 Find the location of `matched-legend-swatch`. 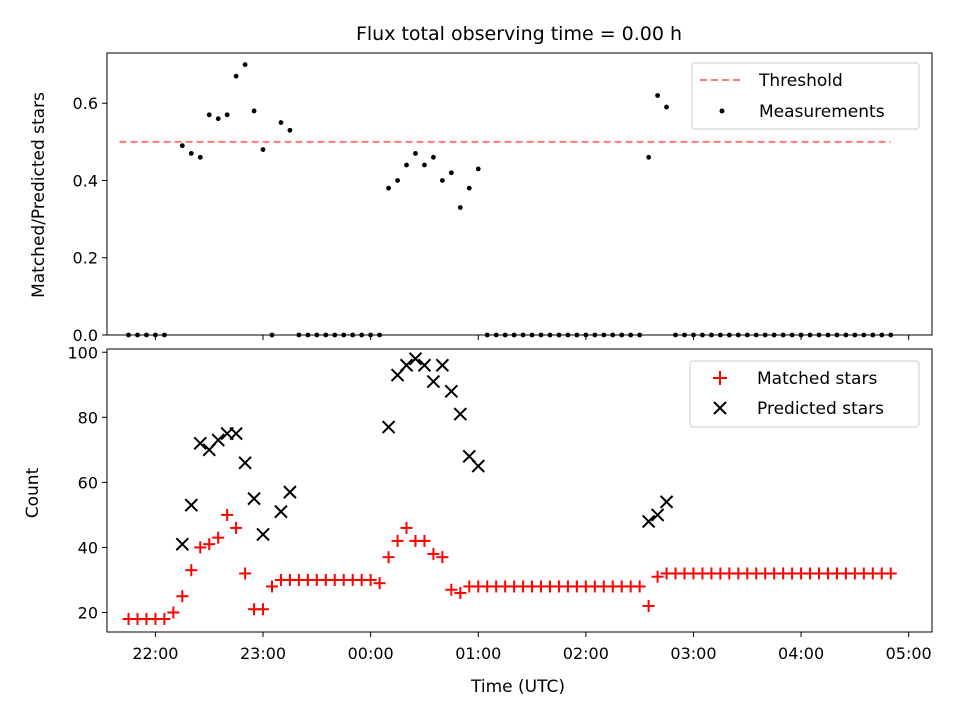

matched-legend-swatch is located at coordinates (720, 378).